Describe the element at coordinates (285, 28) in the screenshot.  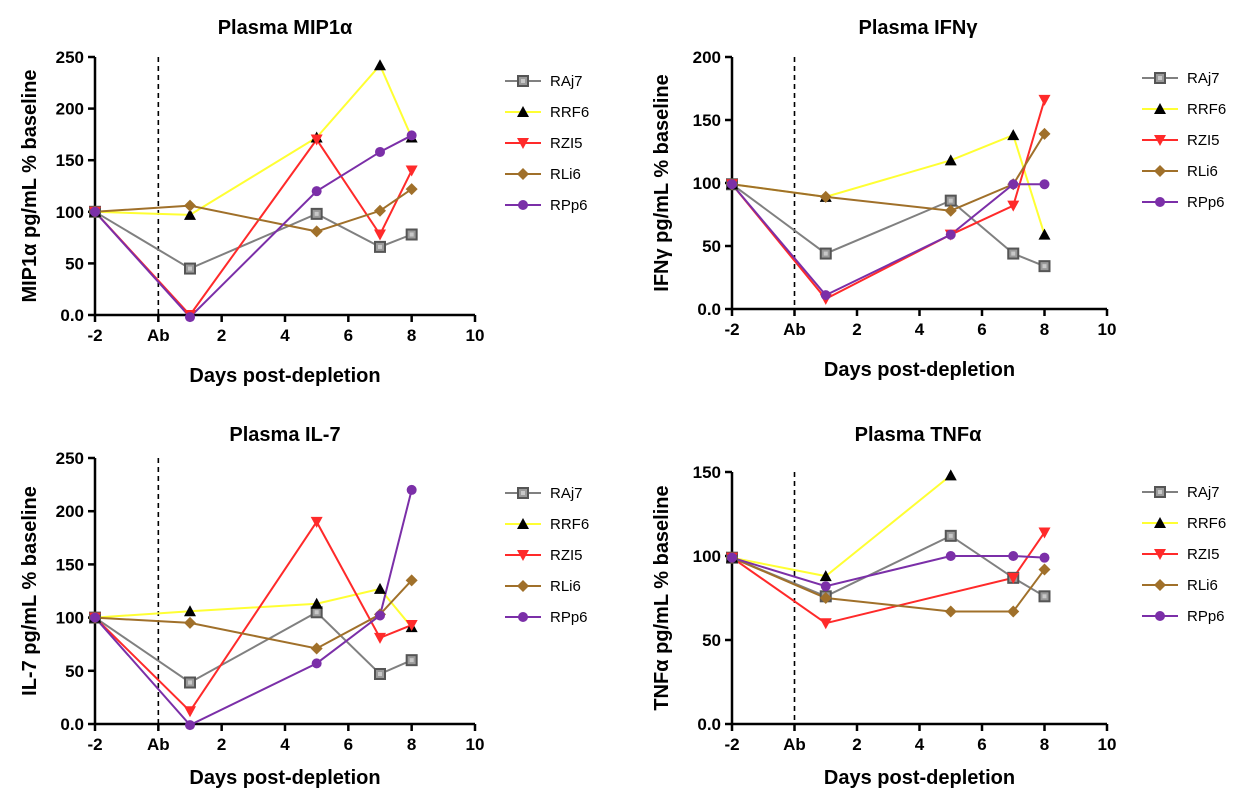
I see `chart-title: Plasma MIP1α` at that location.